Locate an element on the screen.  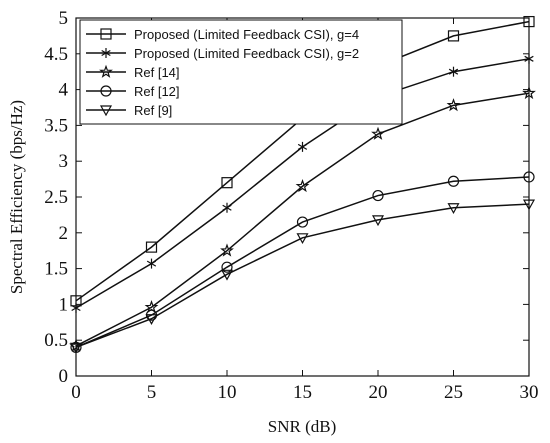
x-tick-label: 0 is located at coordinates (76, 392).